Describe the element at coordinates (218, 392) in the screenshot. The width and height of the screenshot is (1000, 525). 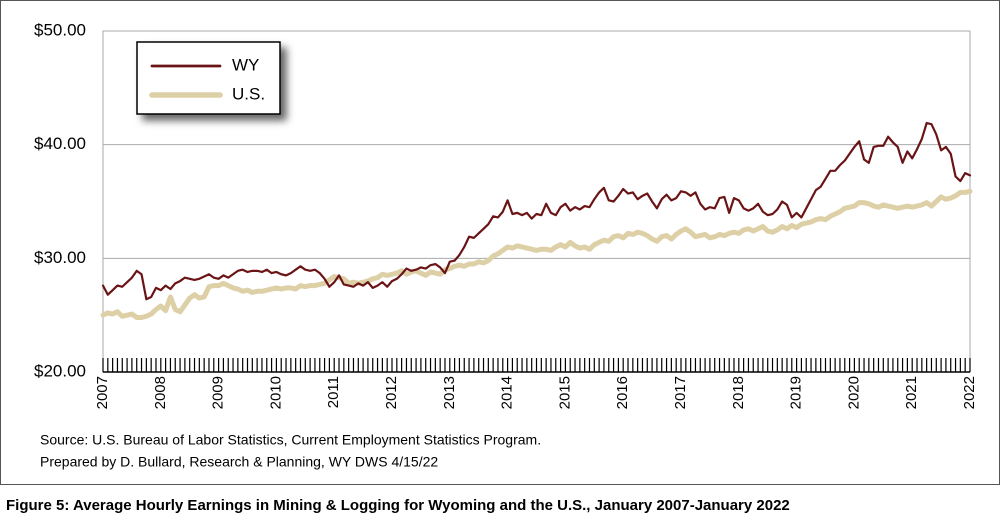
I see `x-tick-label: 2009` at that location.